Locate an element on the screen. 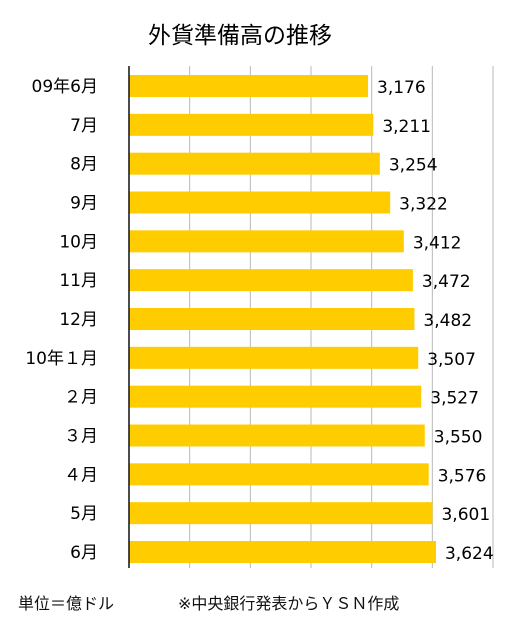  value-label-3: 3,322 is located at coordinates (423, 205).